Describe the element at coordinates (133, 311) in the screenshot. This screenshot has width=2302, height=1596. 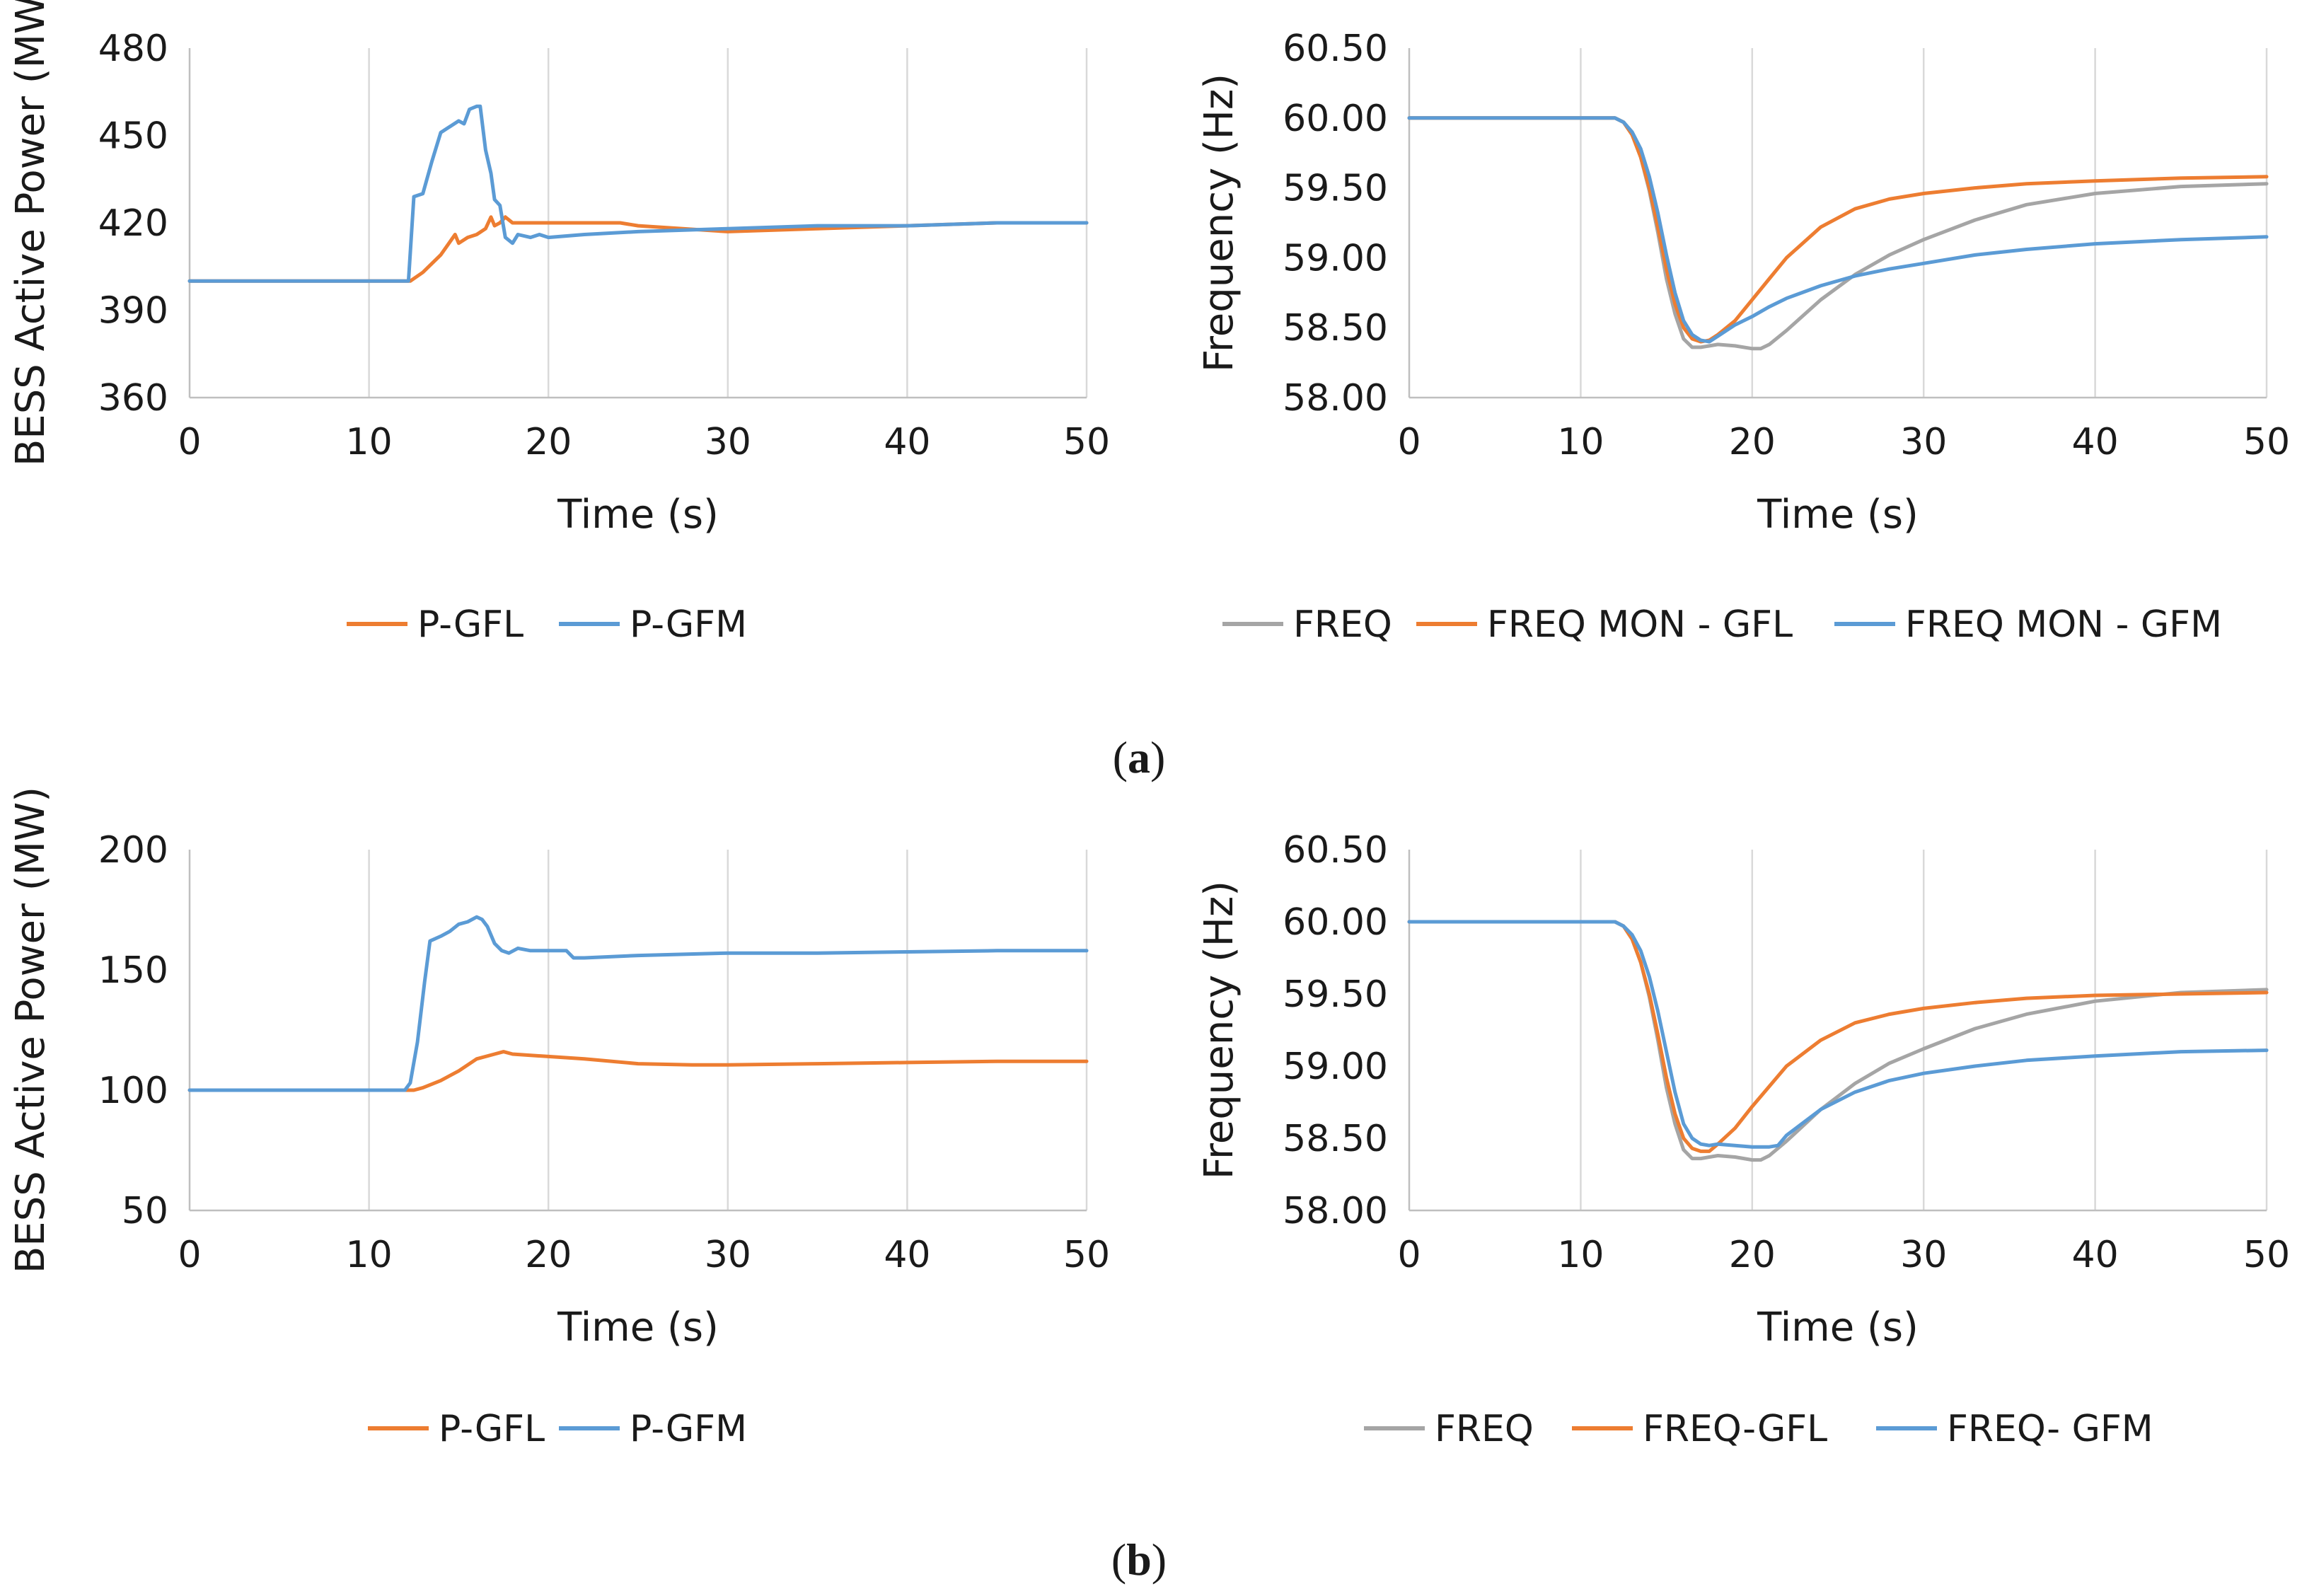
I see `y-tick-label: 390` at that location.